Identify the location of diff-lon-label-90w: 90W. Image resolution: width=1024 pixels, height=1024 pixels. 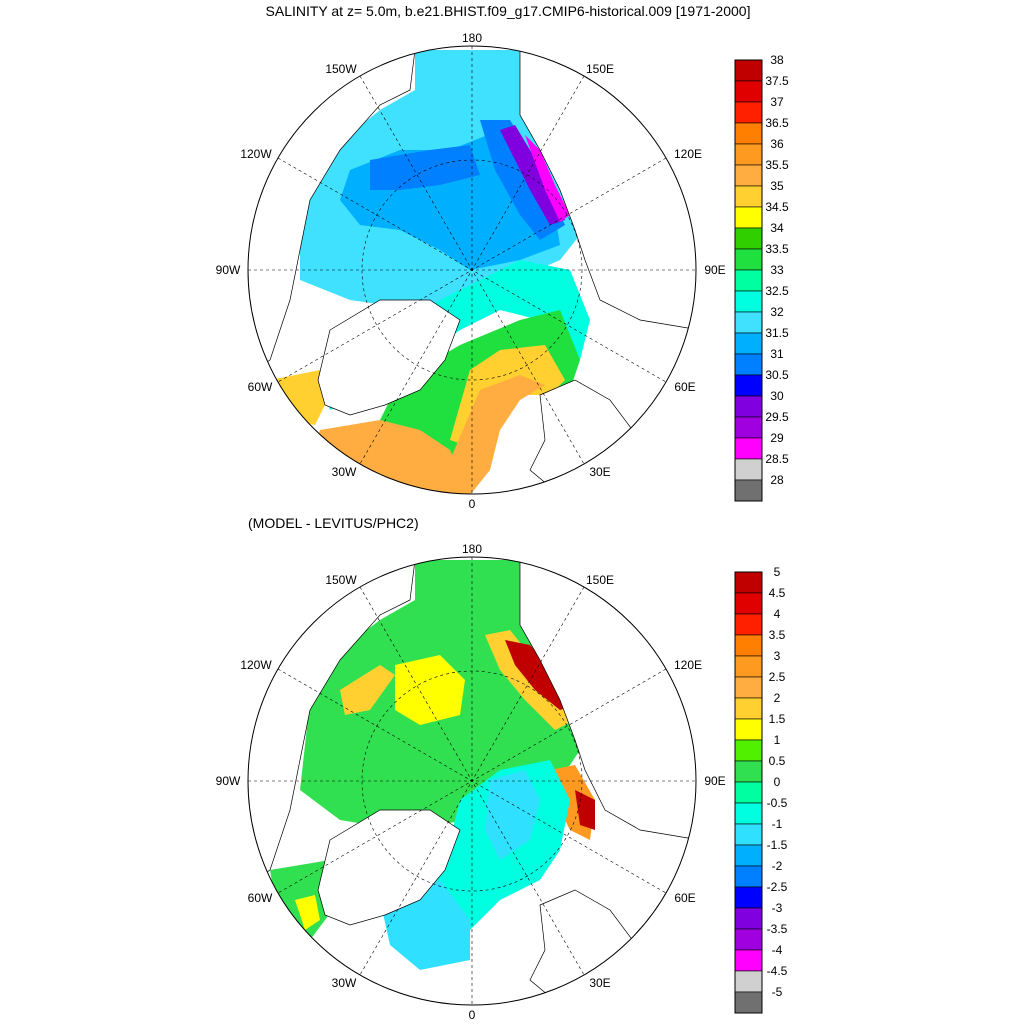
(228, 781).